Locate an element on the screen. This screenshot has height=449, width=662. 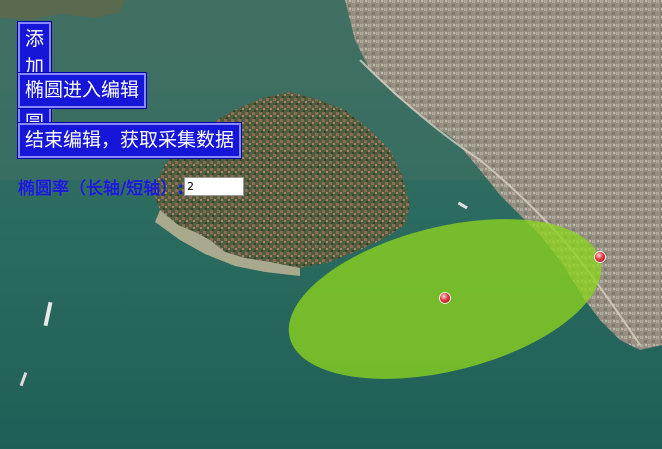
ellipse-ratio-row: 椭圆率（长轴/短轴）: is located at coordinates (131, 186).